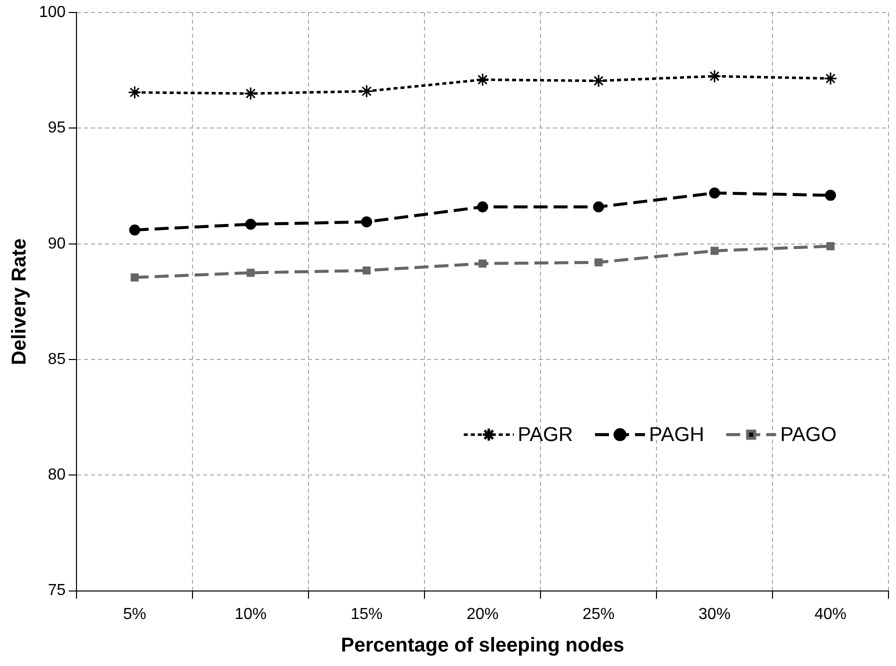 This screenshot has height=666, width=896. Describe the element at coordinates (546, 435) in the screenshot. I see `legend-label: PAGR` at that location.